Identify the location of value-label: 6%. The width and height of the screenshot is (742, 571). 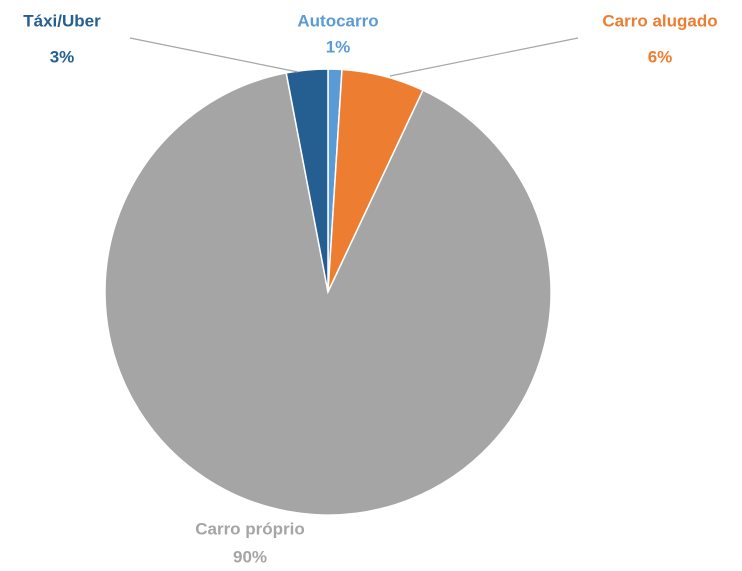
(660, 56).